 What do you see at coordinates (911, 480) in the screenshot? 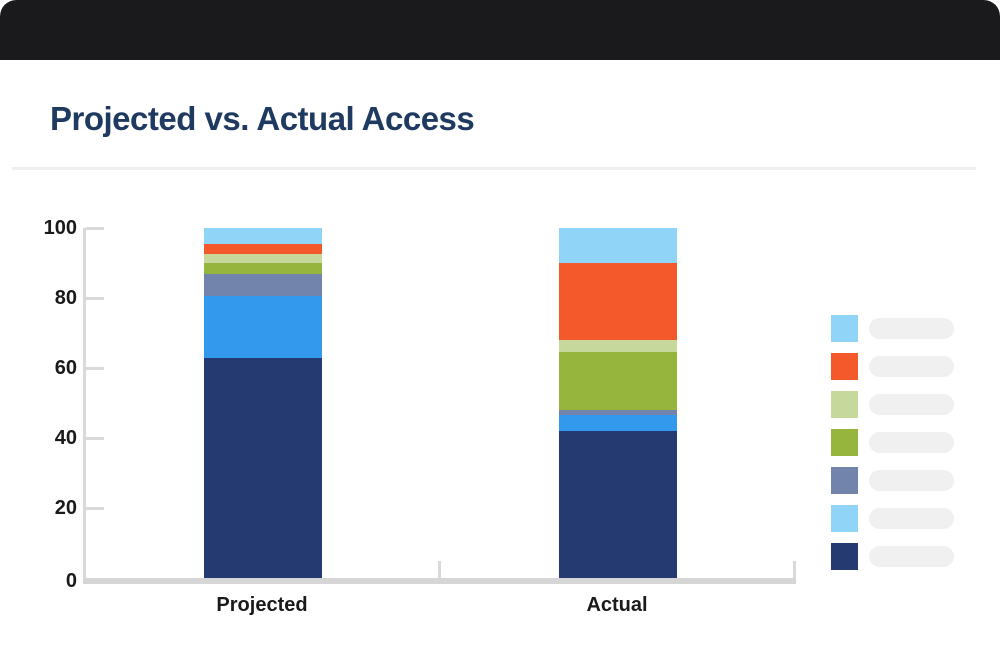
I see `legend-label-placeholder-slate-blue` at bounding box center [911, 480].